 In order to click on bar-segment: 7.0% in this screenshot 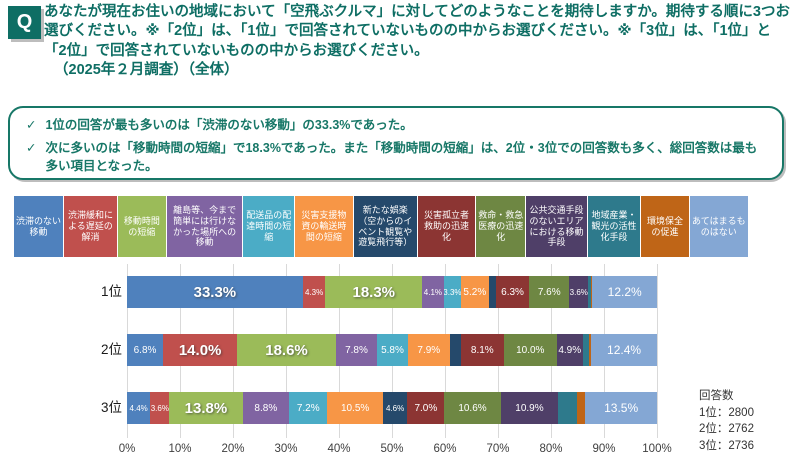, I will do `click(426, 408)`.